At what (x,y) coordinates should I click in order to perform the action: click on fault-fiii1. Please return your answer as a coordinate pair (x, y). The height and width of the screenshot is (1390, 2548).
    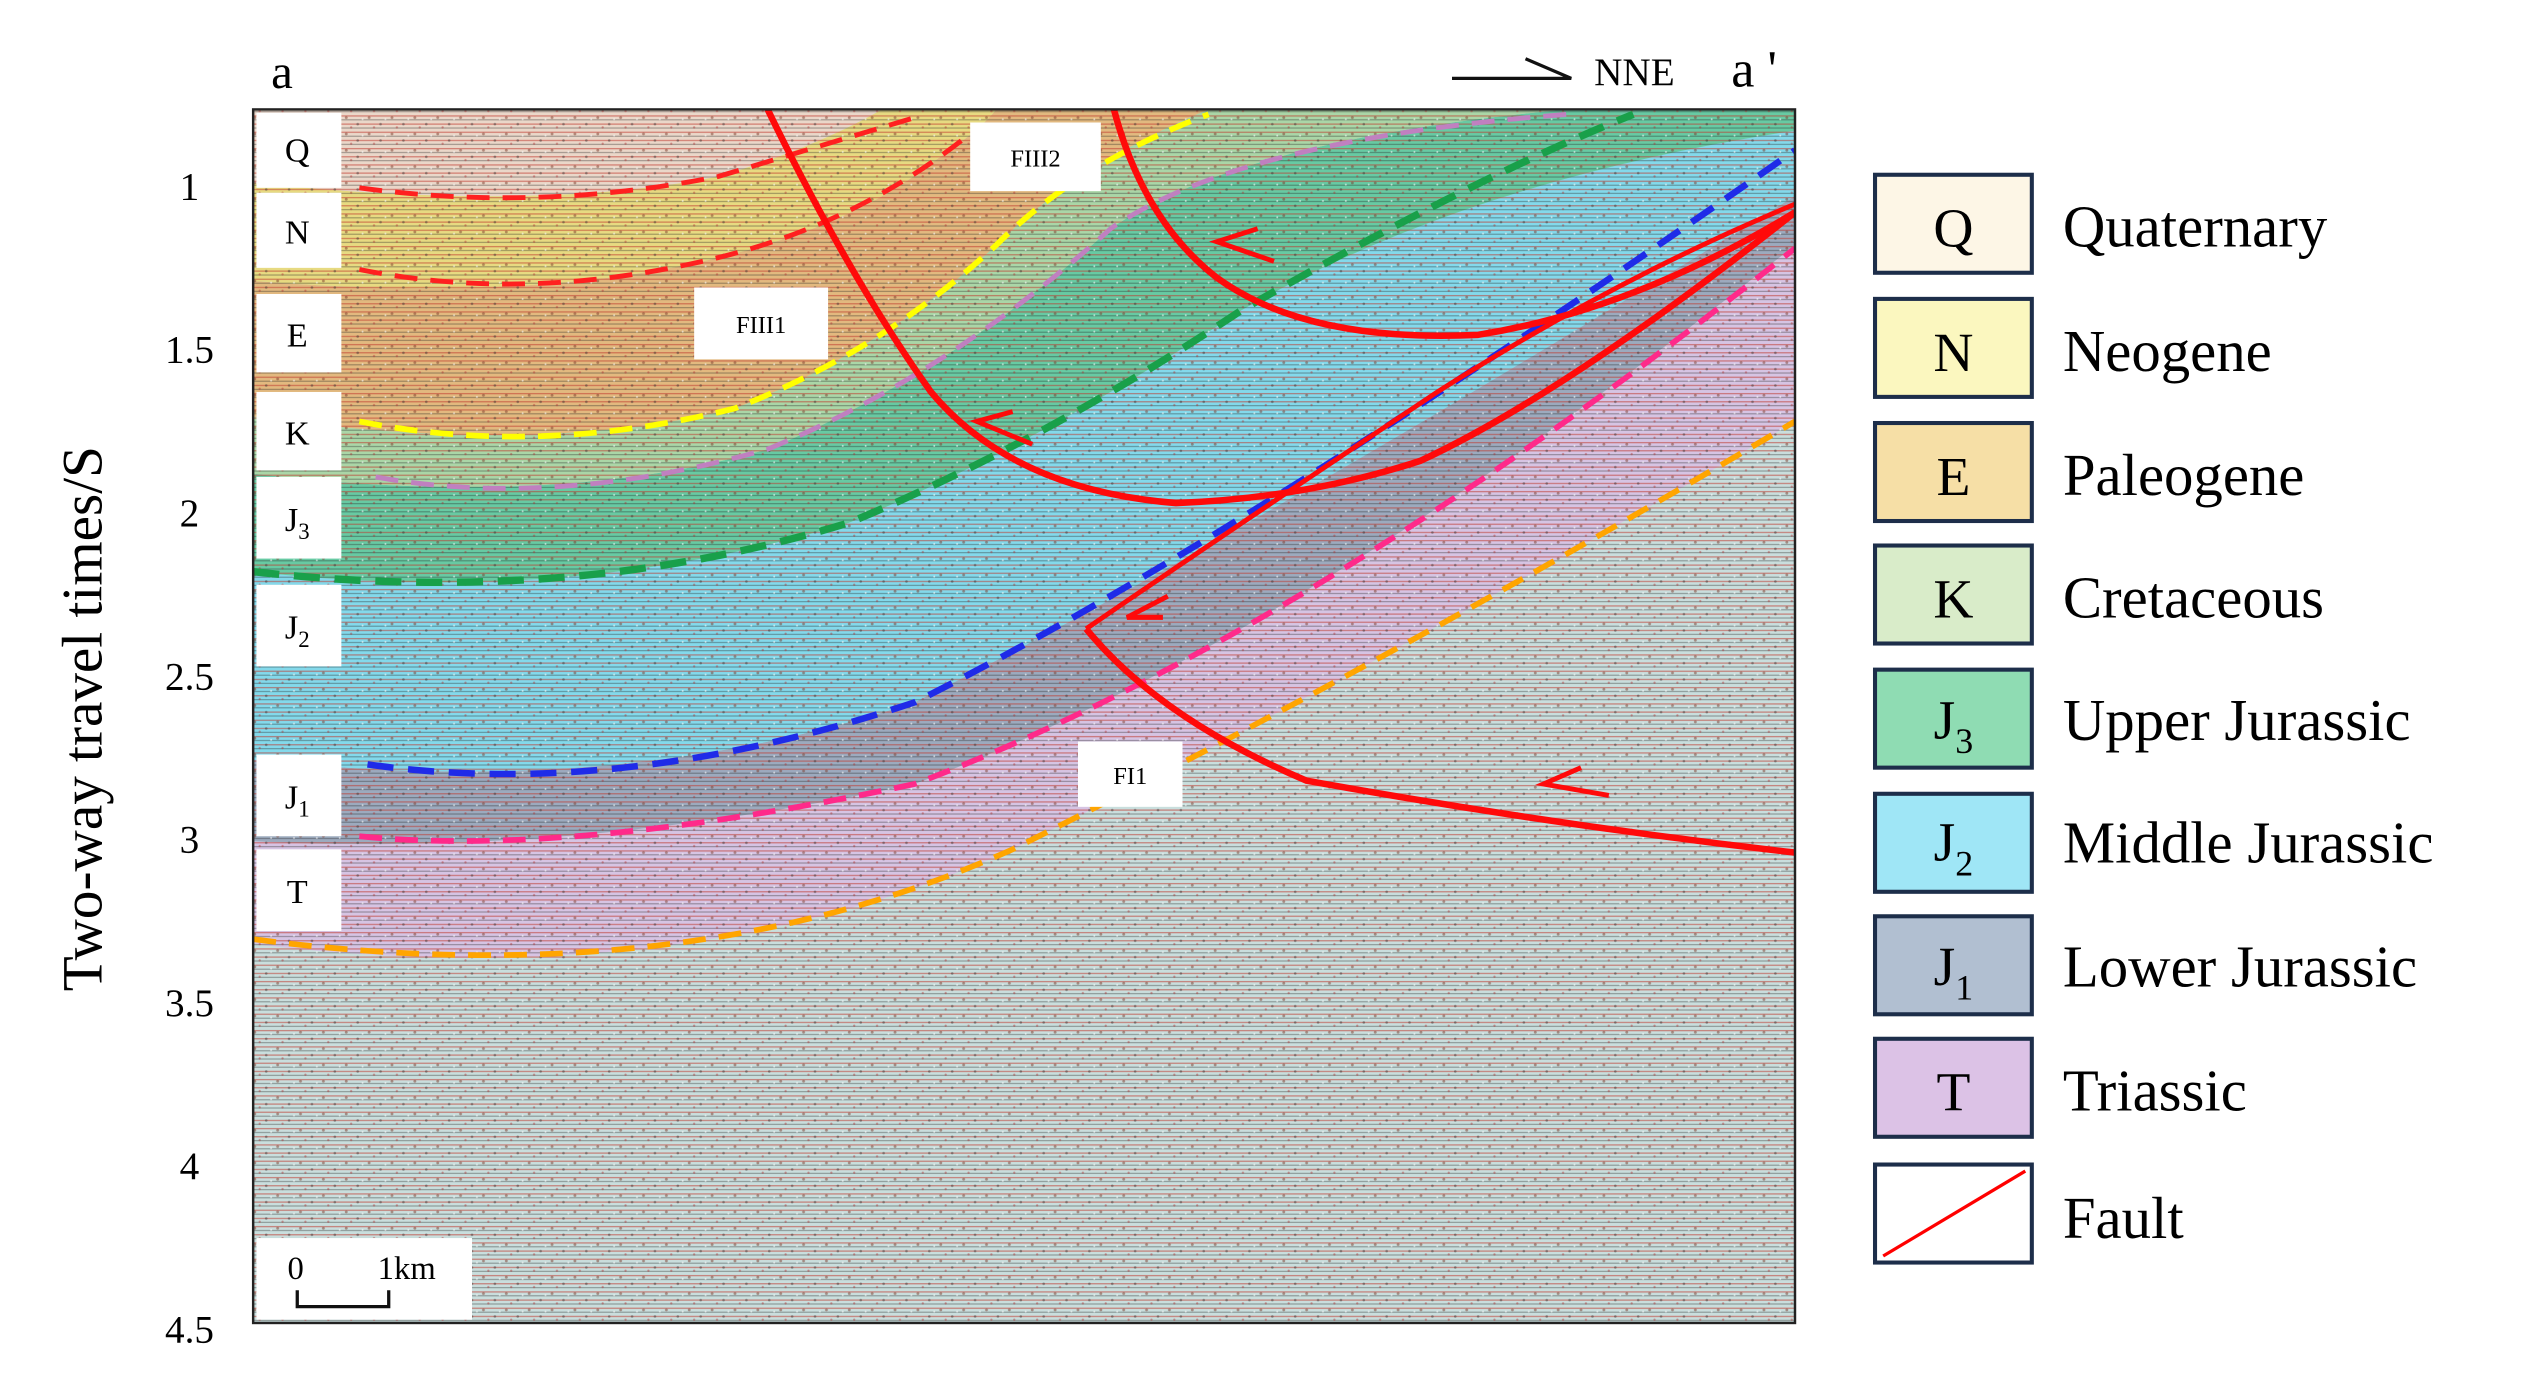
    Looking at the image, I should click on (1279, 308).